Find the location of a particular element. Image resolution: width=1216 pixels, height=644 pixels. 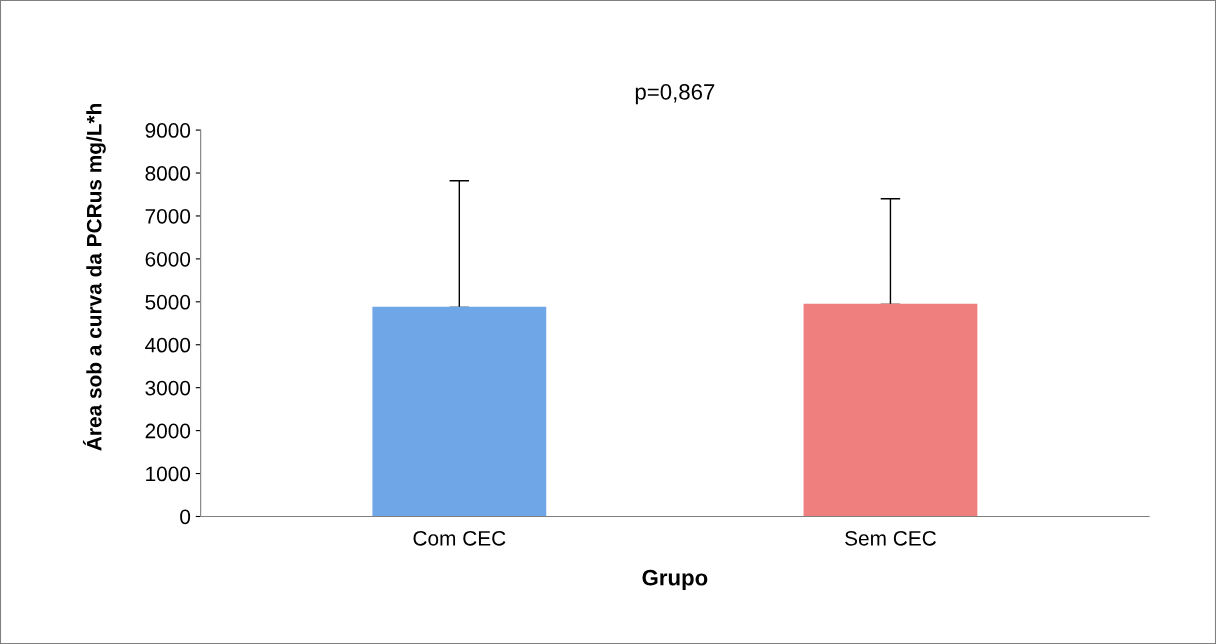

x-tick-label: Sem CEC is located at coordinates (890, 538).